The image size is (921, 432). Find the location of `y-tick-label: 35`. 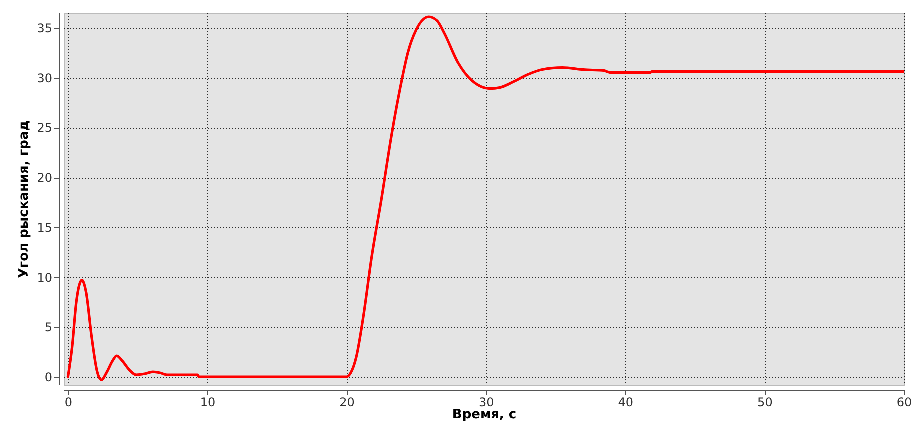

y-tick-label: 35 is located at coordinates (44, 28).